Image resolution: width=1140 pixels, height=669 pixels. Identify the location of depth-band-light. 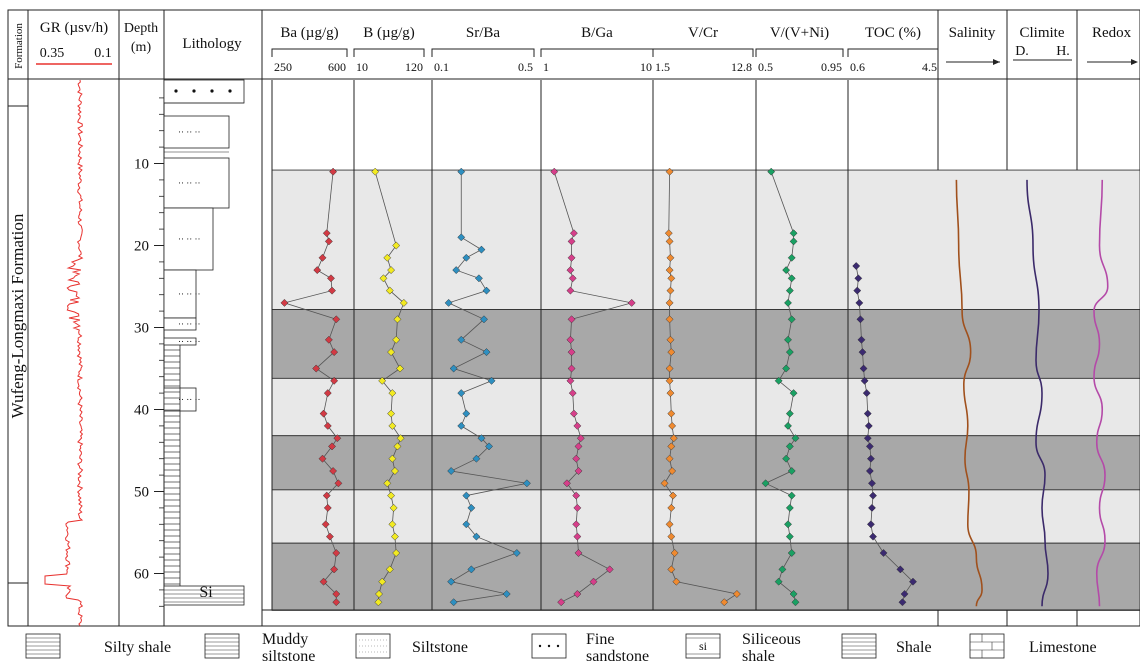
(705, 516).